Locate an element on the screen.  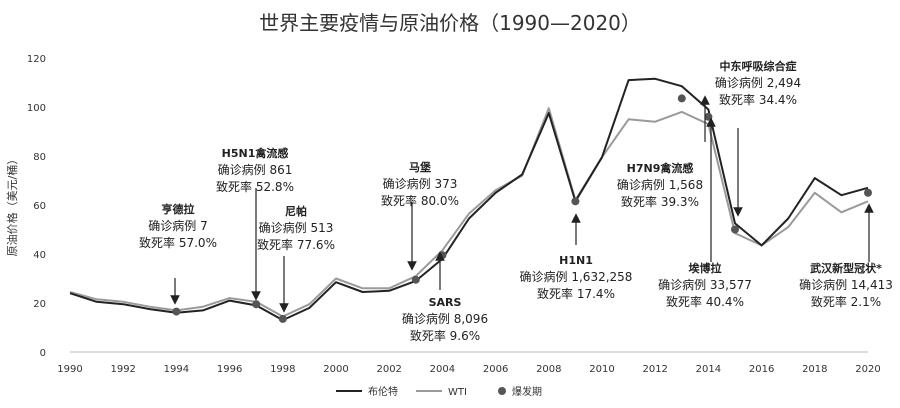
y-tick-label: 60 is located at coordinates (39, 206).